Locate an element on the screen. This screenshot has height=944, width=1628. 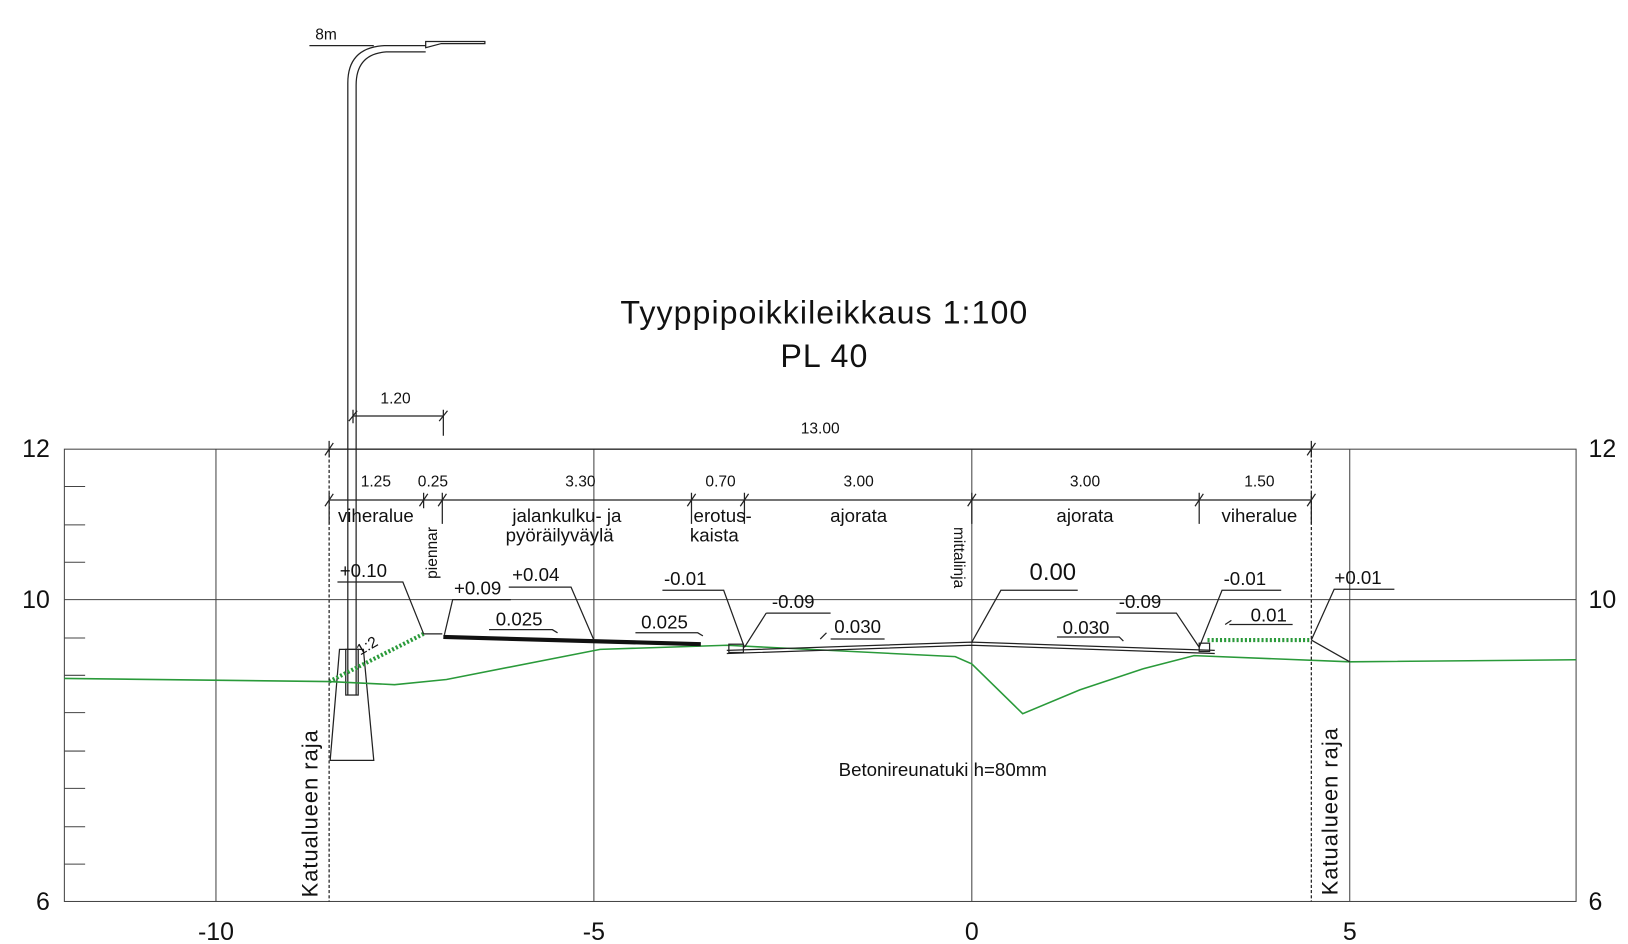
note: Betonireunatuki h=80mm is located at coordinates (943, 769).